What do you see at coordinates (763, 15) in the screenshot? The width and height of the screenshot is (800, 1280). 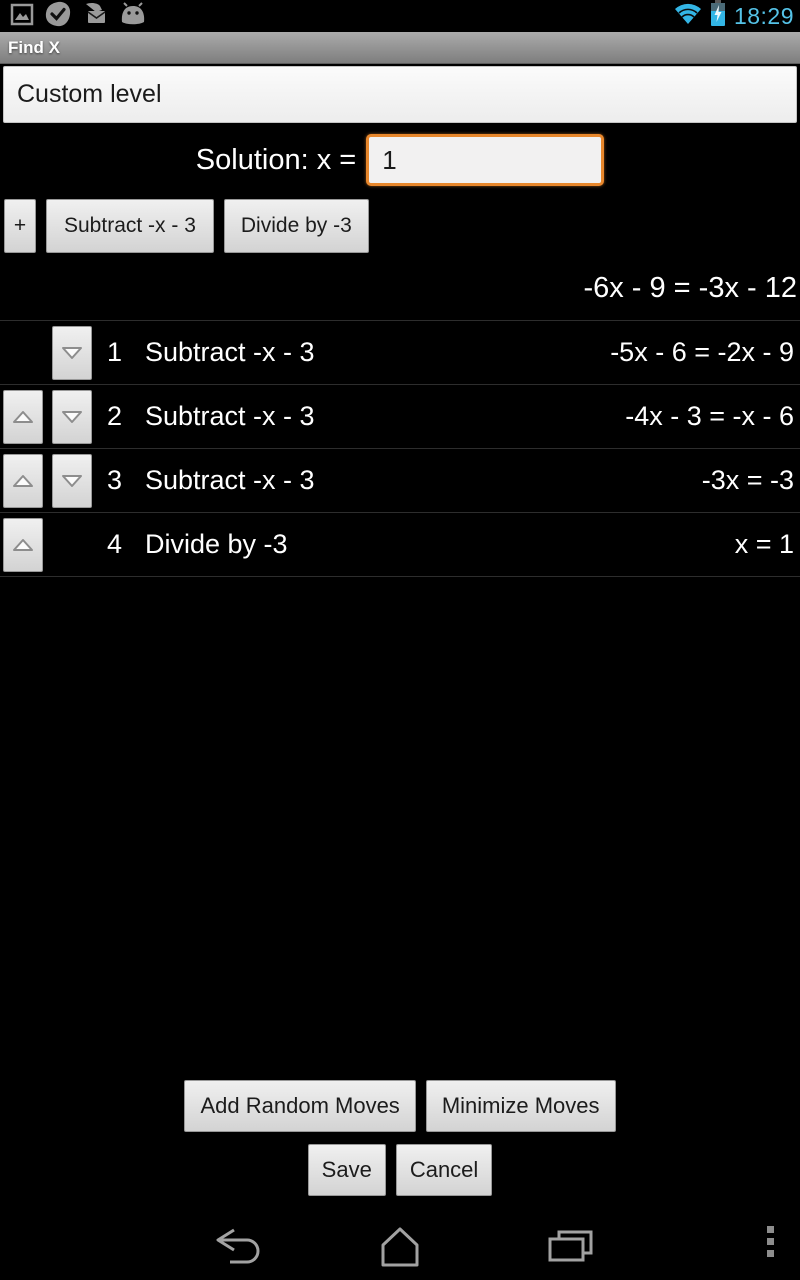 I see `clock: 18:29` at bounding box center [763, 15].